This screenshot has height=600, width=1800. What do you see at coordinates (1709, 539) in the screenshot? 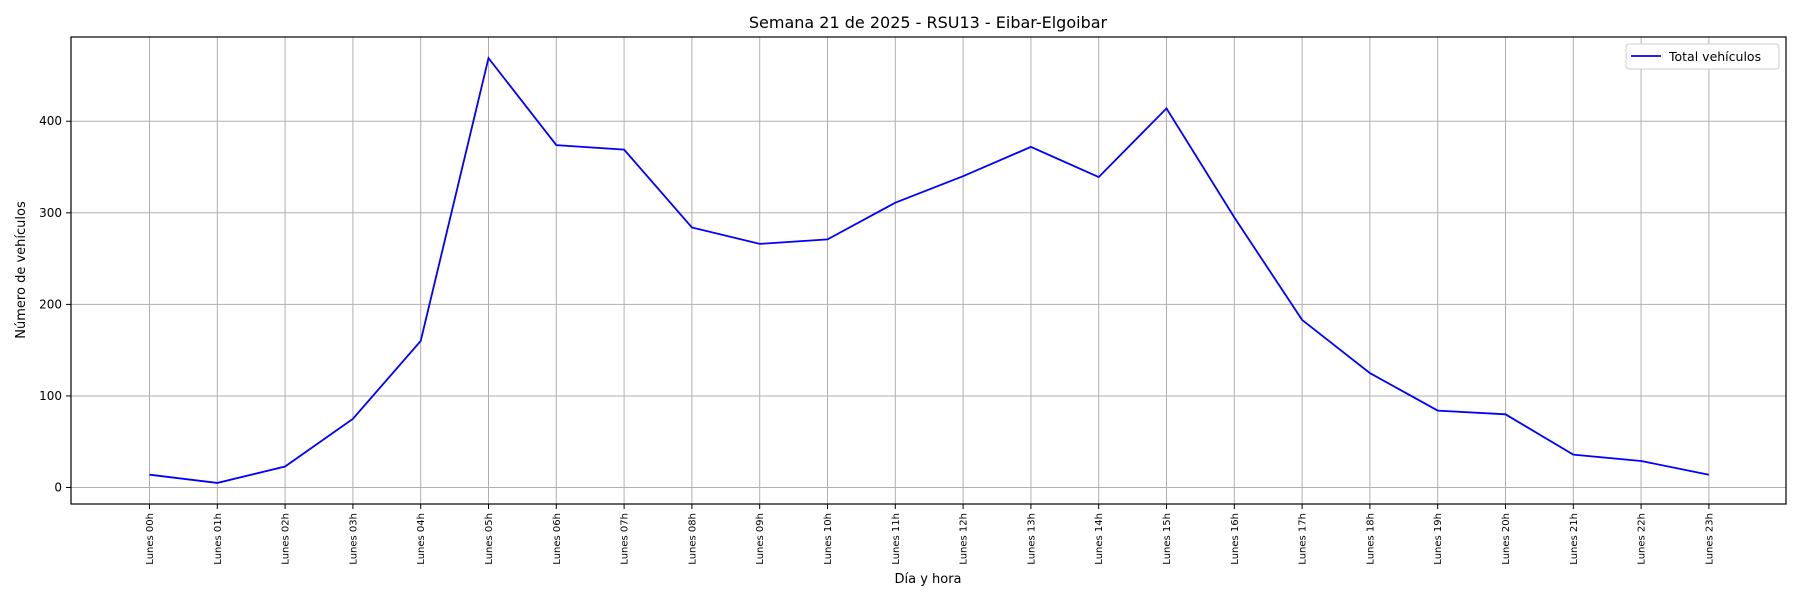
I see `x-tick-label: Lunes 23h` at bounding box center [1709, 539].